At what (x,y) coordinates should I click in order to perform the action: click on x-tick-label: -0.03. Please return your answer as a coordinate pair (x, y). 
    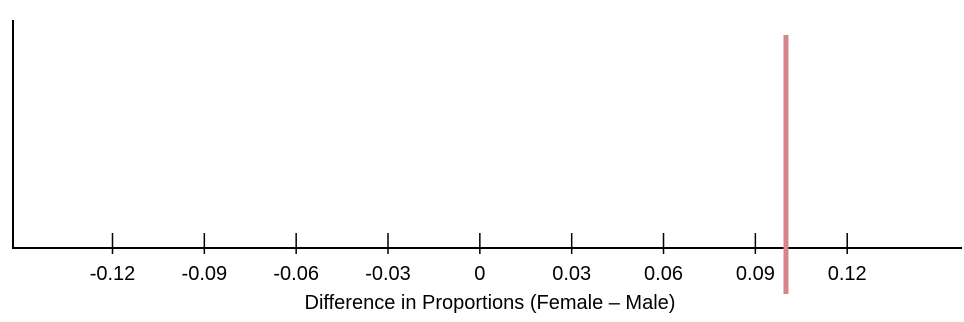
    Looking at the image, I should click on (388, 274).